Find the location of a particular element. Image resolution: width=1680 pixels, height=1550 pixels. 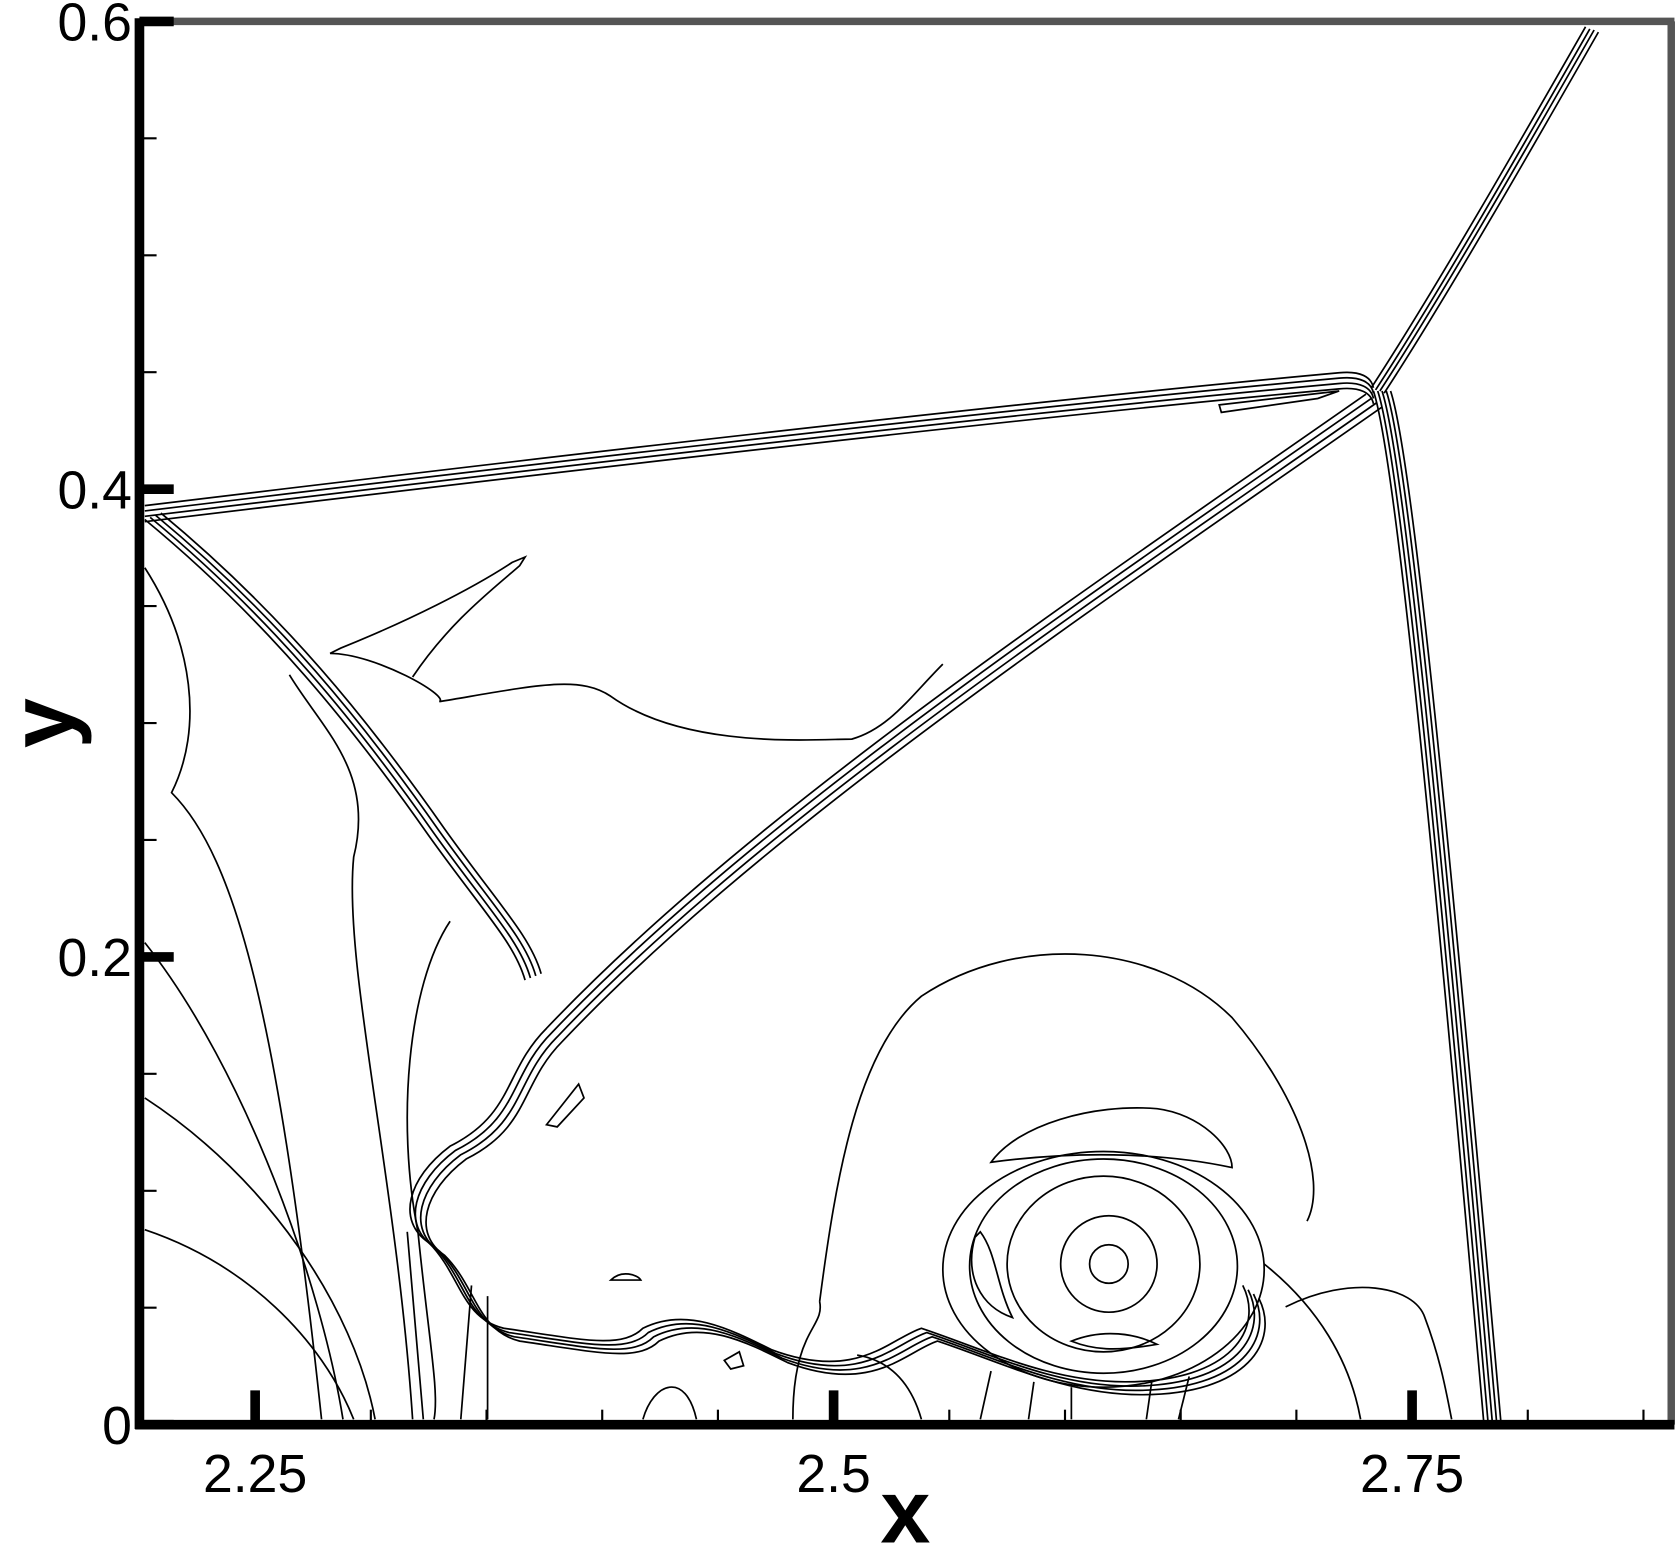

x-axis-title: x is located at coordinates (905, 1506).